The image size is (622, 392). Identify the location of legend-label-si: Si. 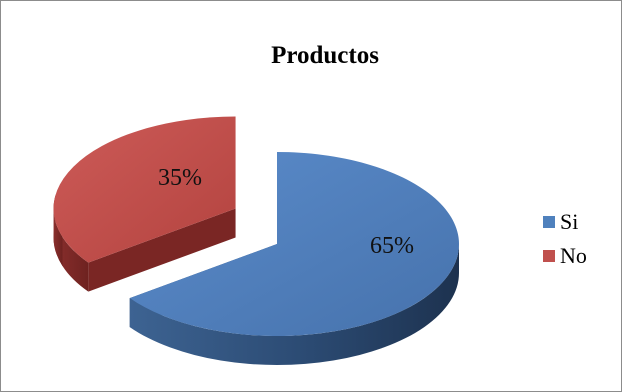
(569, 221).